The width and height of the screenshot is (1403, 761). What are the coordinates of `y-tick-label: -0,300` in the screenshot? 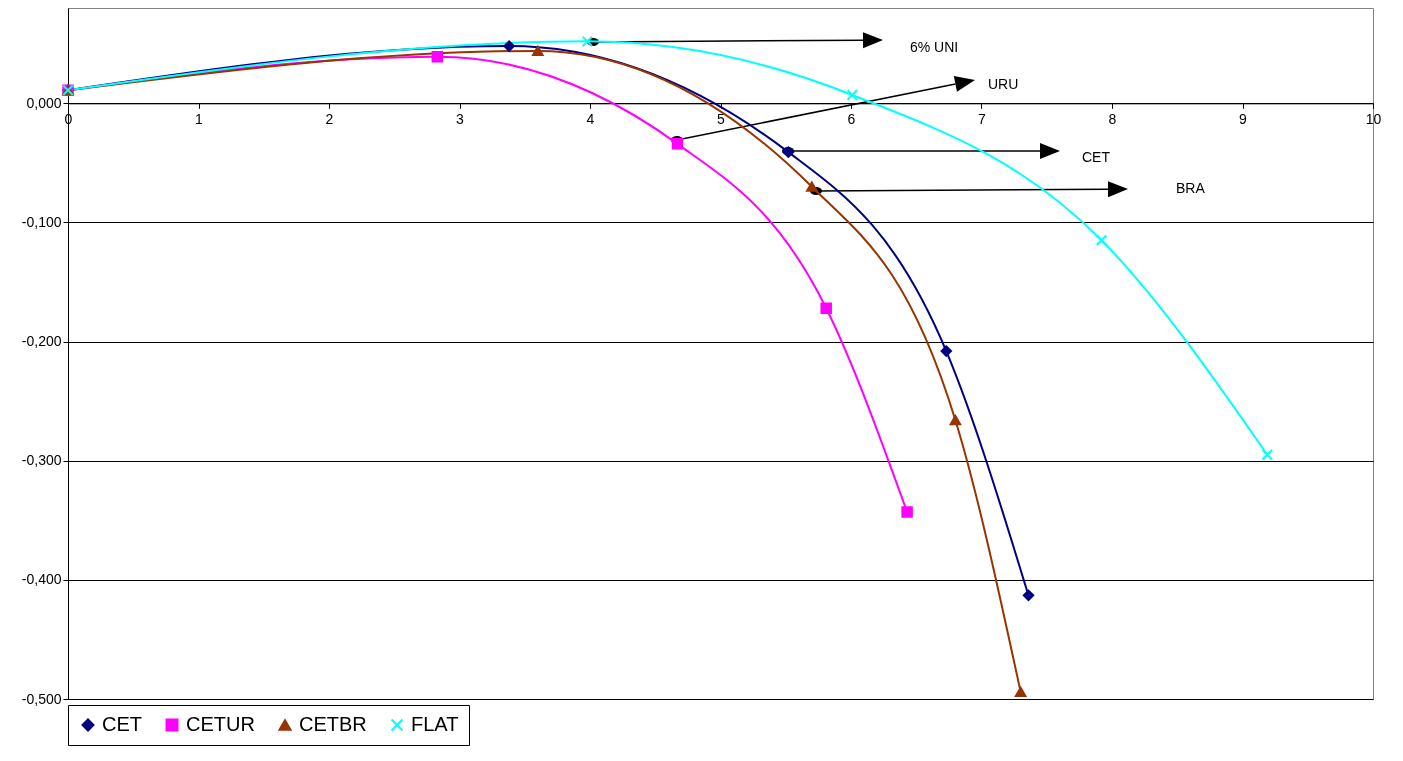 It's located at (41, 460).